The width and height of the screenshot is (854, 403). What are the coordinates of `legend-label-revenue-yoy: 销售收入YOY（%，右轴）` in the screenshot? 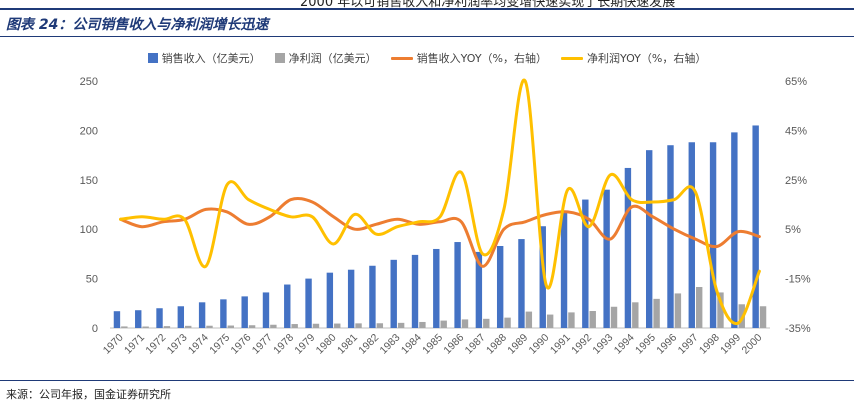 It's located at (481, 58).